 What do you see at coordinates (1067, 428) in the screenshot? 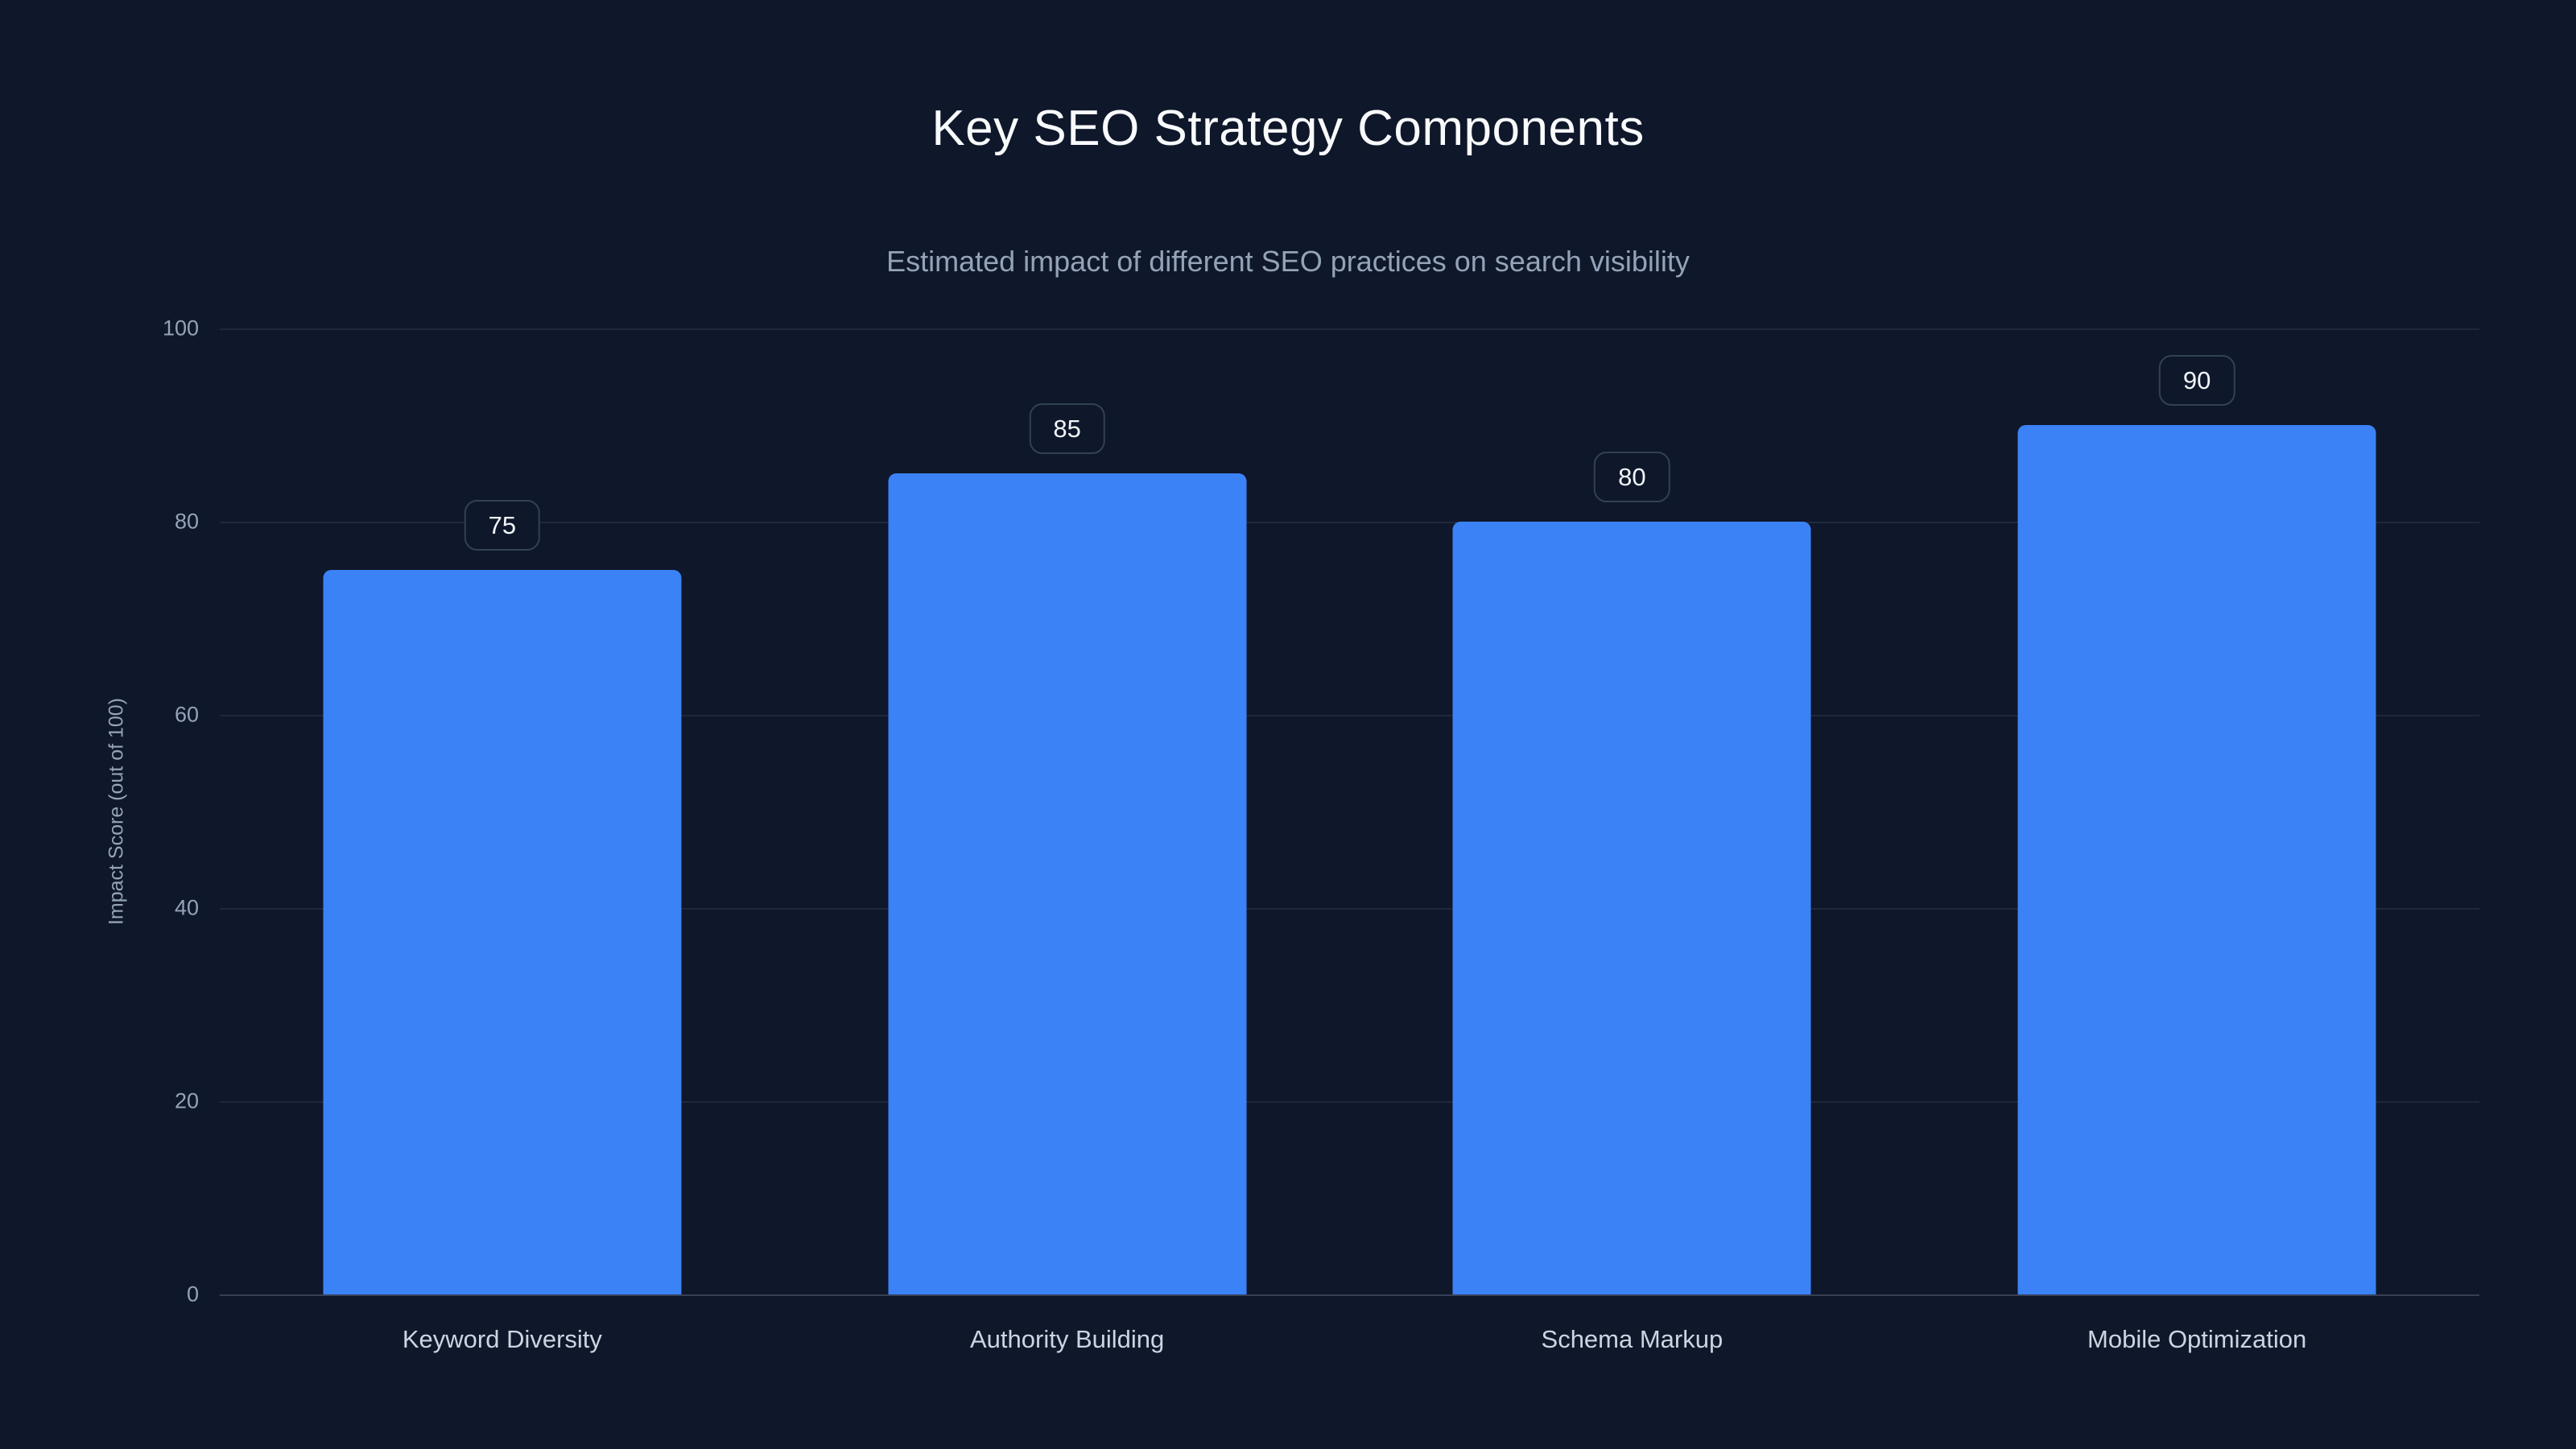
I see `value-label-1: 85` at bounding box center [1067, 428].